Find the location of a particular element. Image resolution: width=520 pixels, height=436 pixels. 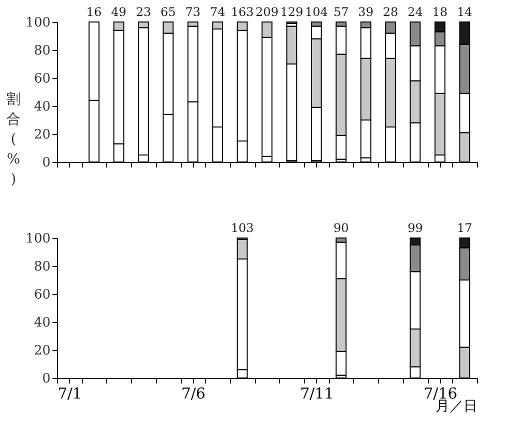

annotation: 24 is located at coordinates (416, 12).